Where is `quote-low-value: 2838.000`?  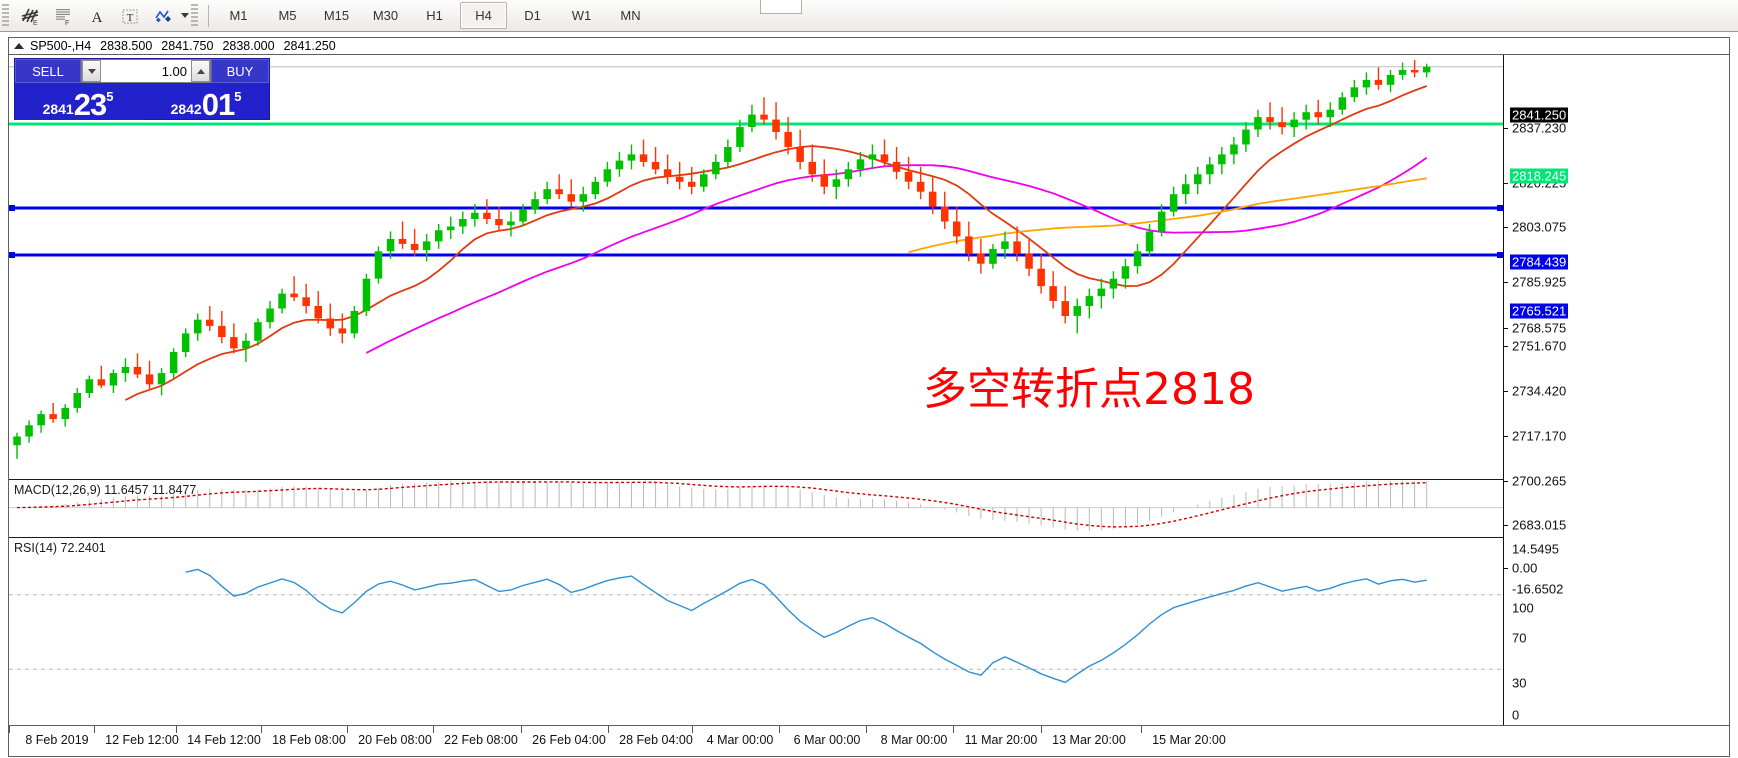 quote-low-value: 2838.000 is located at coordinates (248, 46).